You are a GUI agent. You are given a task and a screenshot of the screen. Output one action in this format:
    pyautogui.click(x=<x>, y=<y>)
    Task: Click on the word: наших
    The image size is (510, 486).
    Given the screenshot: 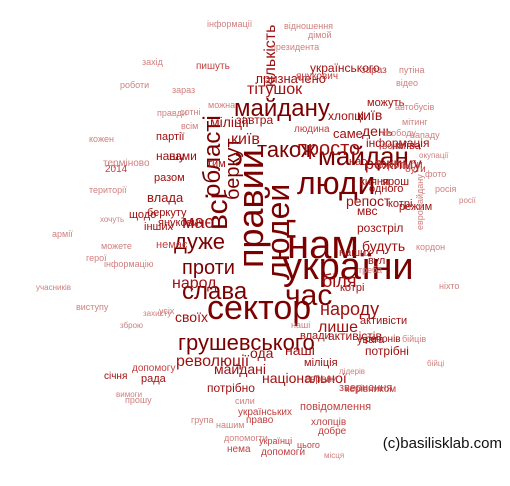 What is the action you would take?
    pyautogui.click(x=355, y=253)
    